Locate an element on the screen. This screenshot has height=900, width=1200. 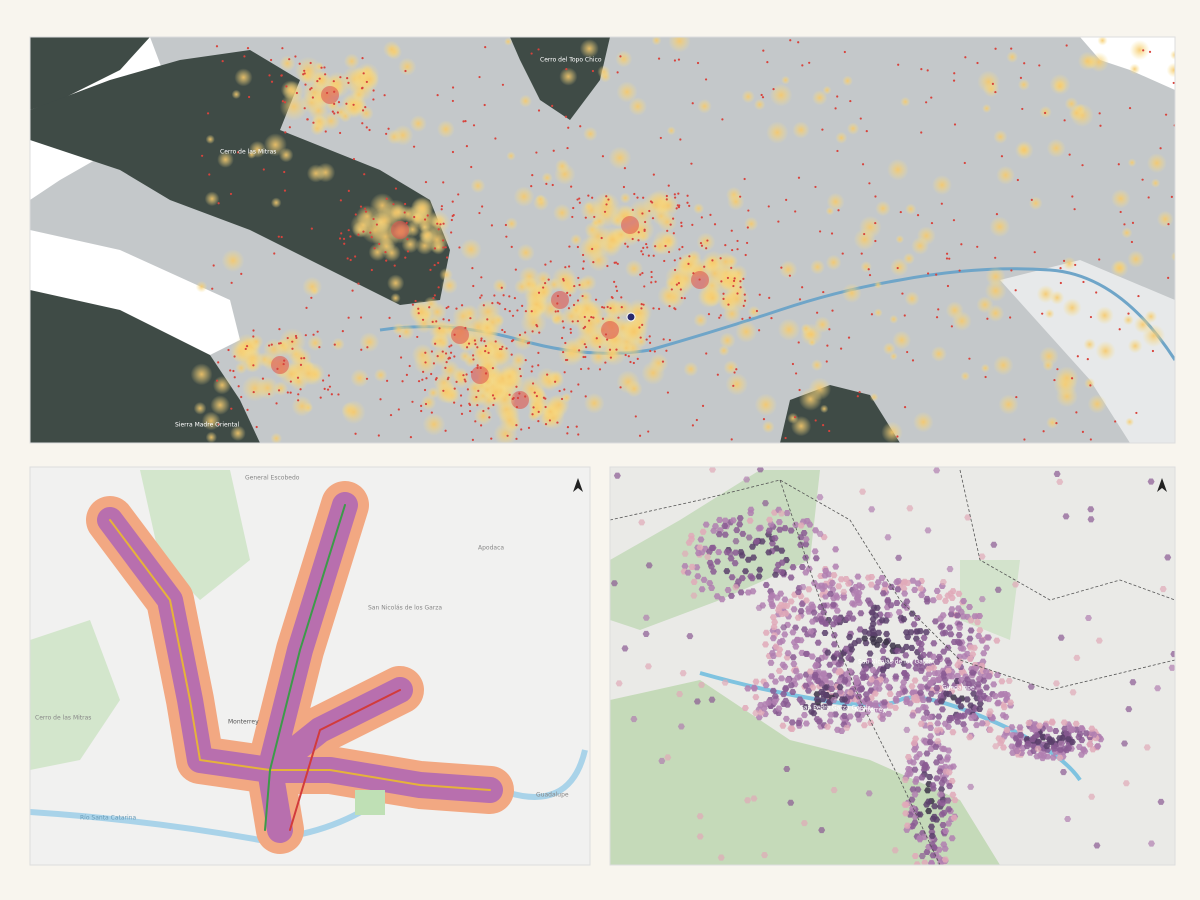
focus-point is located at coordinates (631, 317).